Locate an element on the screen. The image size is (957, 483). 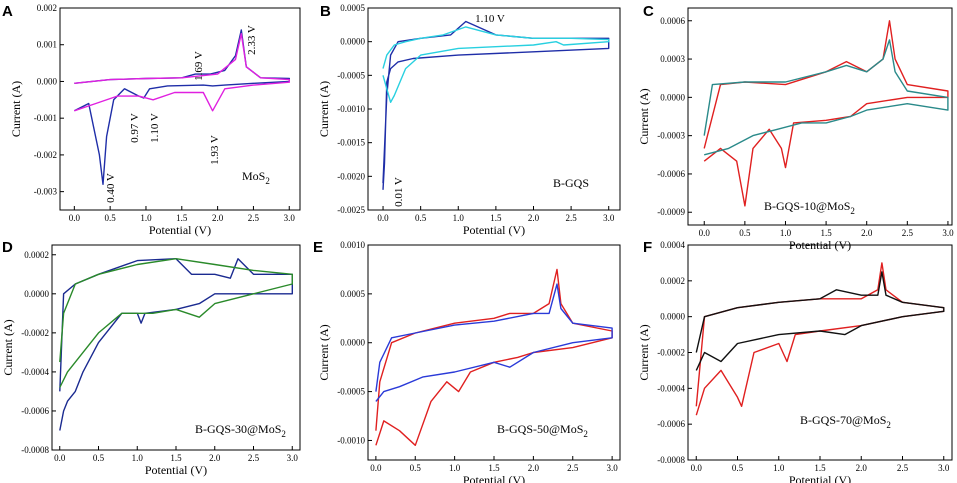
panel-letter: A is located at coordinates (7, 11).